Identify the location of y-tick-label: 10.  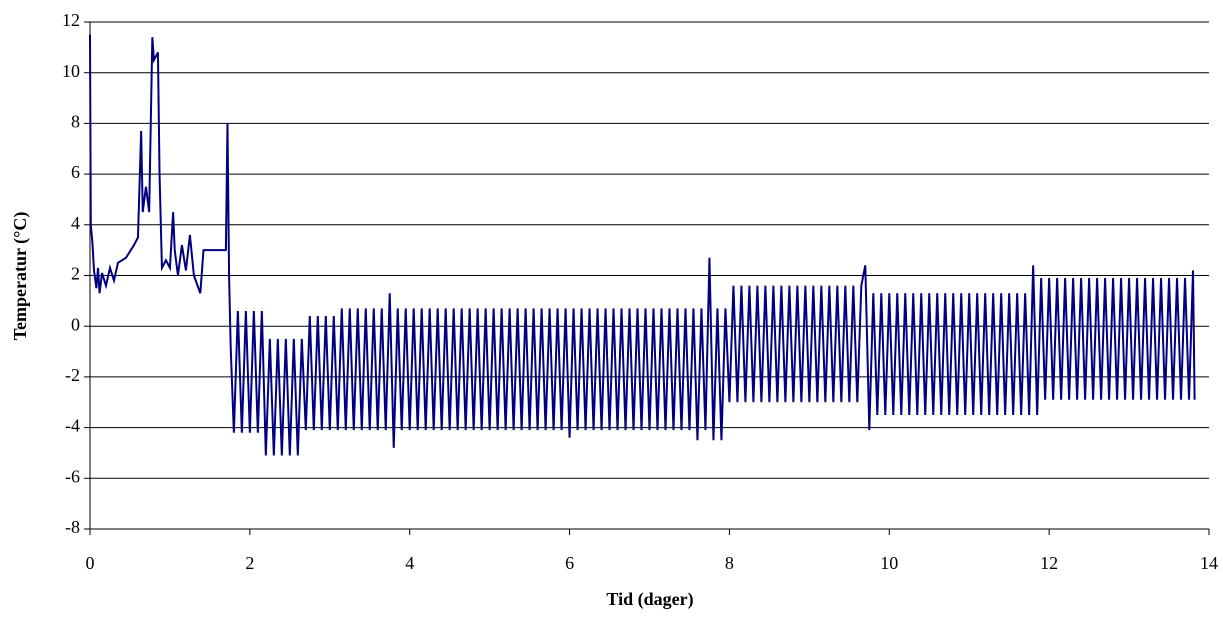
(71, 71).